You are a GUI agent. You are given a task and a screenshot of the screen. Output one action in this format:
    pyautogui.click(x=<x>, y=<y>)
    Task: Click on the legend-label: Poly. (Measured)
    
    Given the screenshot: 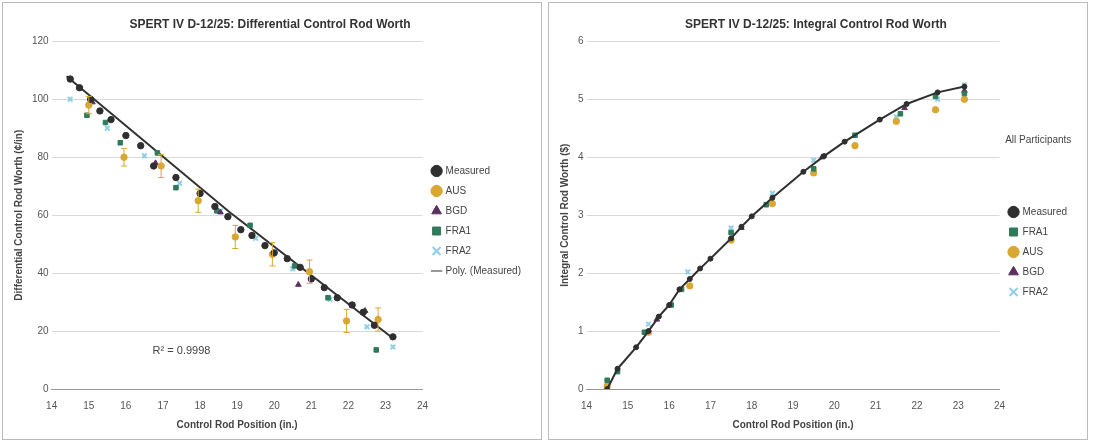 What is the action you would take?
    pyautogui.click(x=483, y=270)
    